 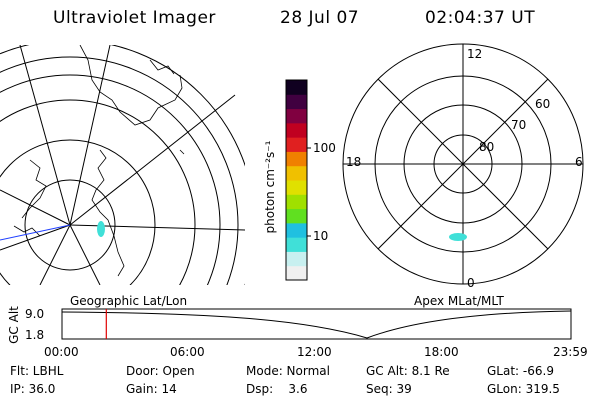 What do you see at coordinates (389, 389) in the screenshot?
I see `info-seq: Seq: 39` at bounding box center [389, 389].